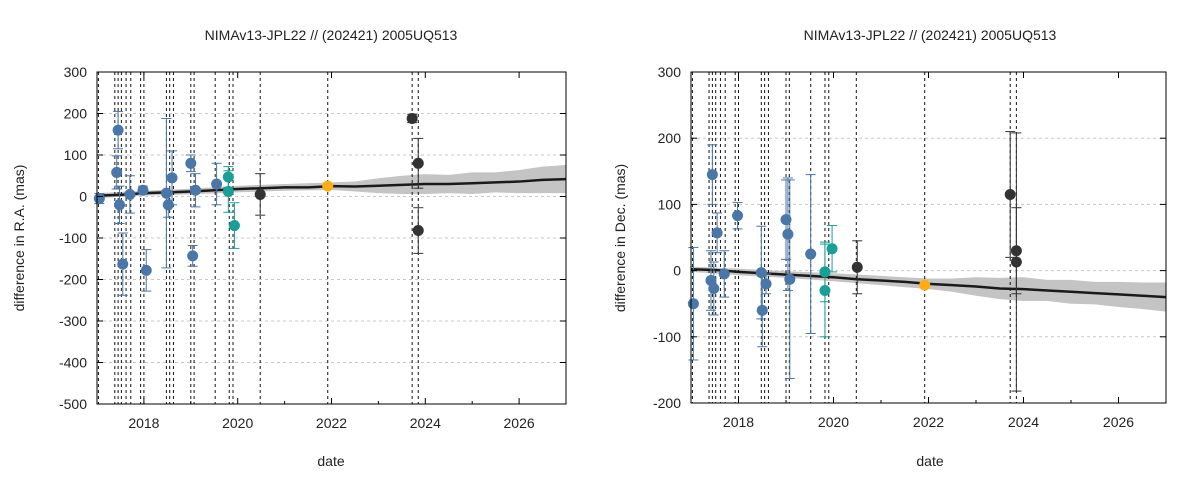  Describe the element at coordinates (620, 238) in the screenshot. I see `dec-chart-ylabel: difference in Dec. (mas)` at that location.